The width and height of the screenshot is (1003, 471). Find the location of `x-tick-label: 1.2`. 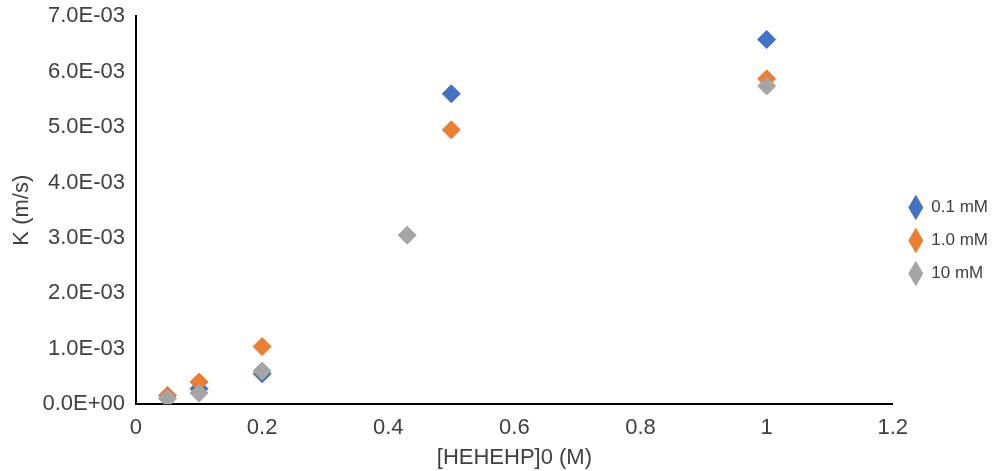

x-tick-label: 1.2 is located at coordinates (893, 427).